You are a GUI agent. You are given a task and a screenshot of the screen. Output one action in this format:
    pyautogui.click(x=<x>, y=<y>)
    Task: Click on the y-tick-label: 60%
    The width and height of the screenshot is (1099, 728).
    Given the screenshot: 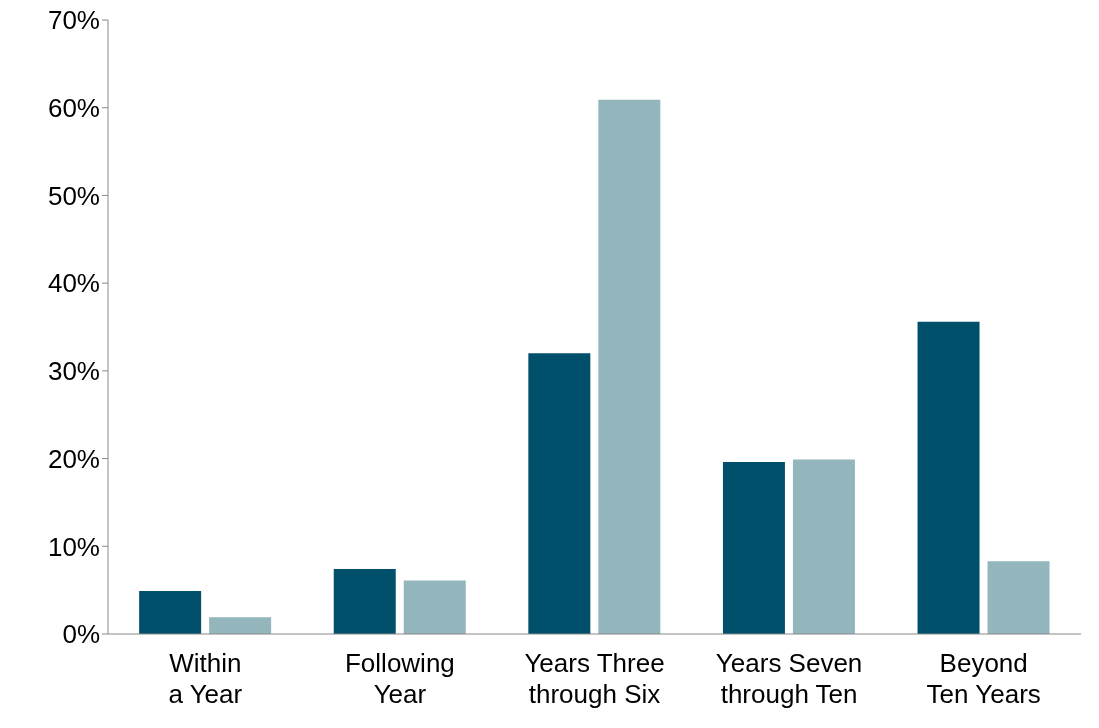 What is the action you would take?
    pyautogui.click(x=73, y=107)
    